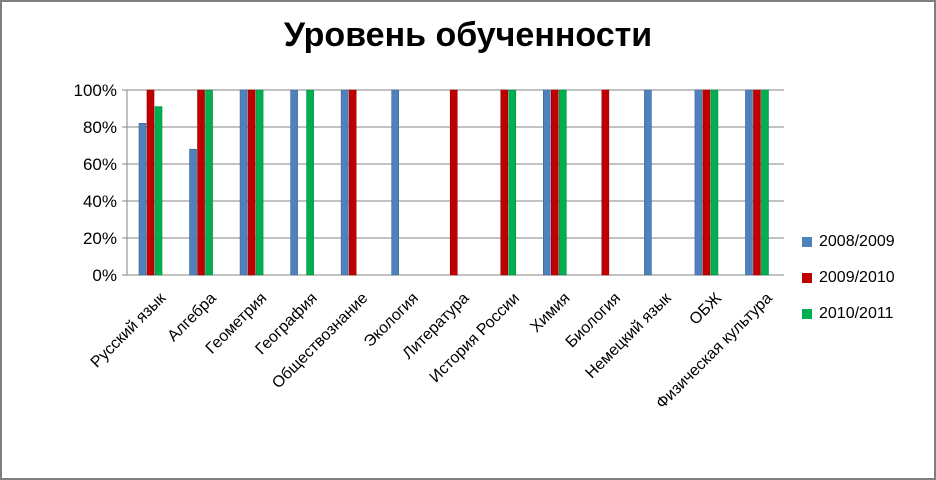 The width and height of the screenshot is (936, 480). Describe the element at coordinates (100, 164) in the screenshot. I see `y-tick-label: 60%` at that location.